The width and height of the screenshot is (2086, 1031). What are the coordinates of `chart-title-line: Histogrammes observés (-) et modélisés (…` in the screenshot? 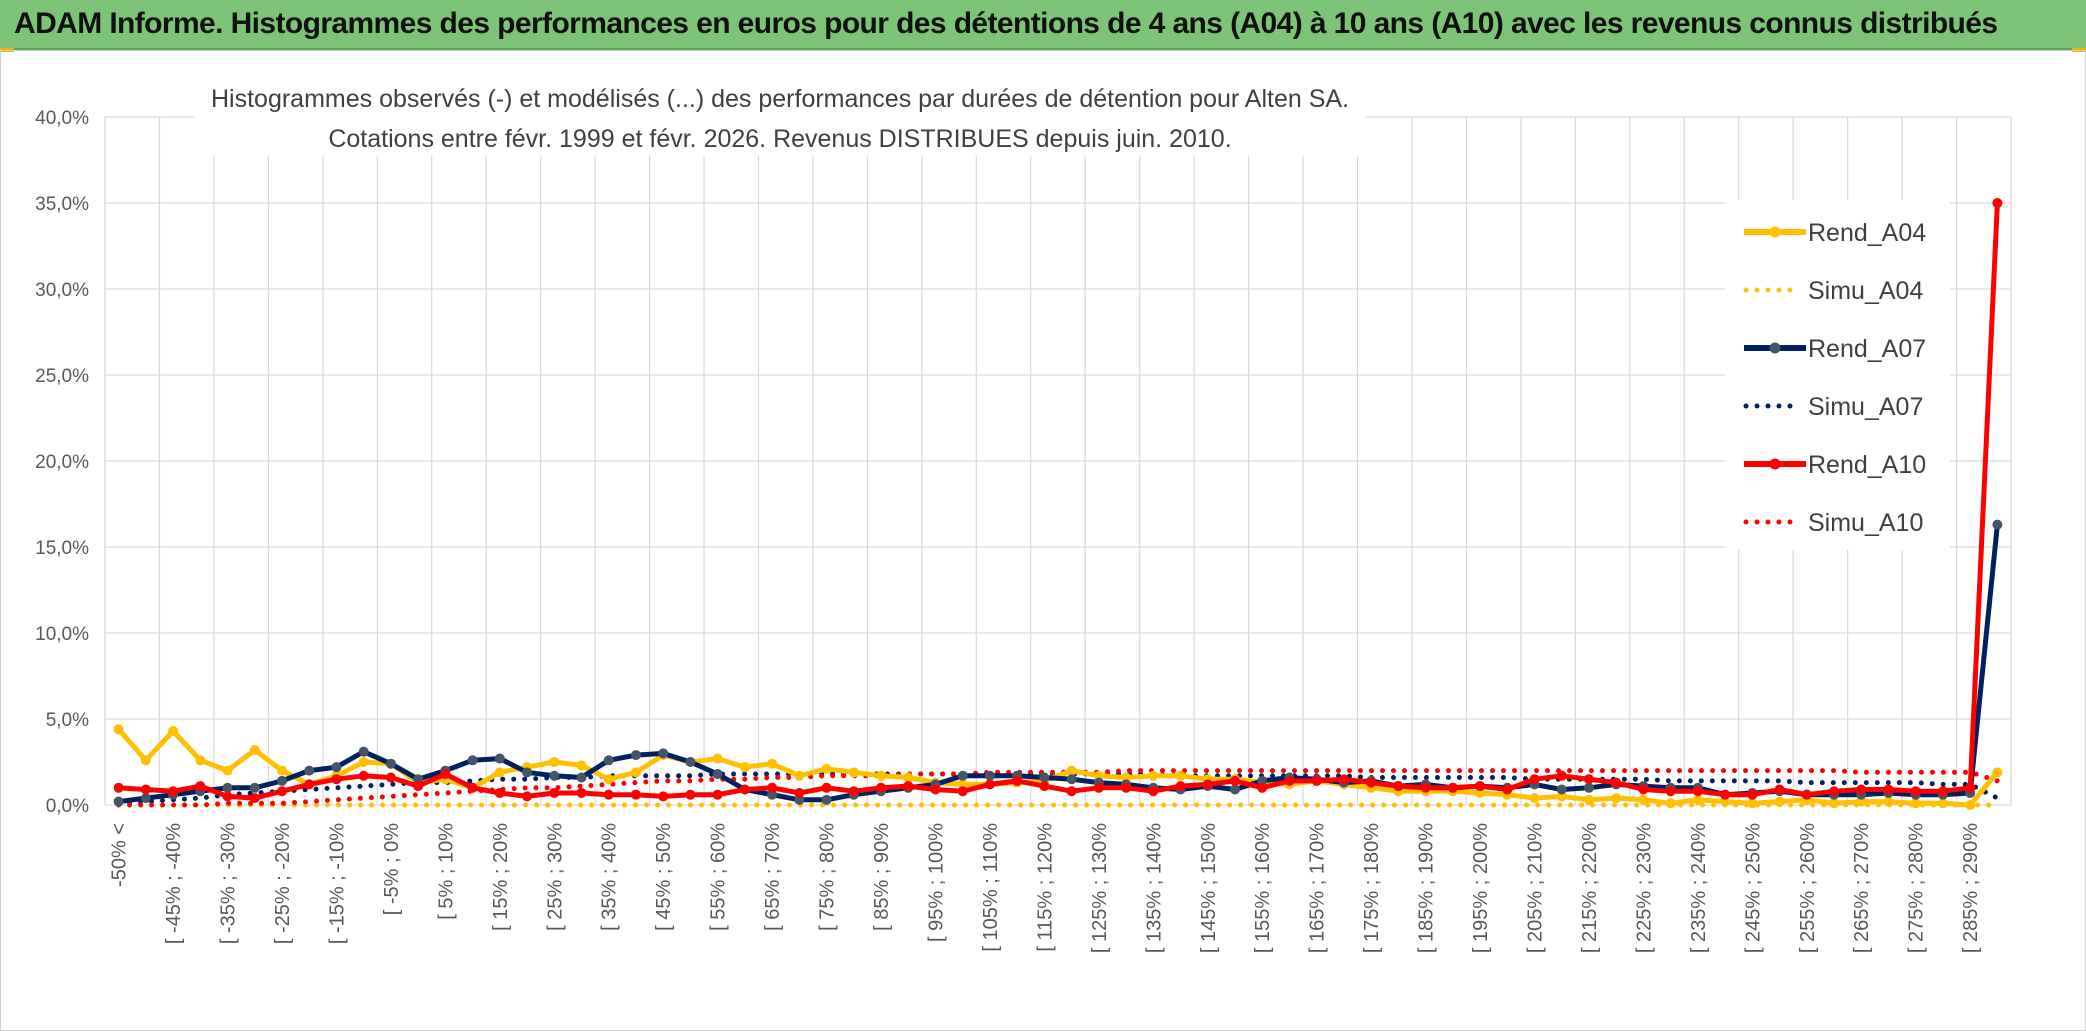 It's located at (780, 99).